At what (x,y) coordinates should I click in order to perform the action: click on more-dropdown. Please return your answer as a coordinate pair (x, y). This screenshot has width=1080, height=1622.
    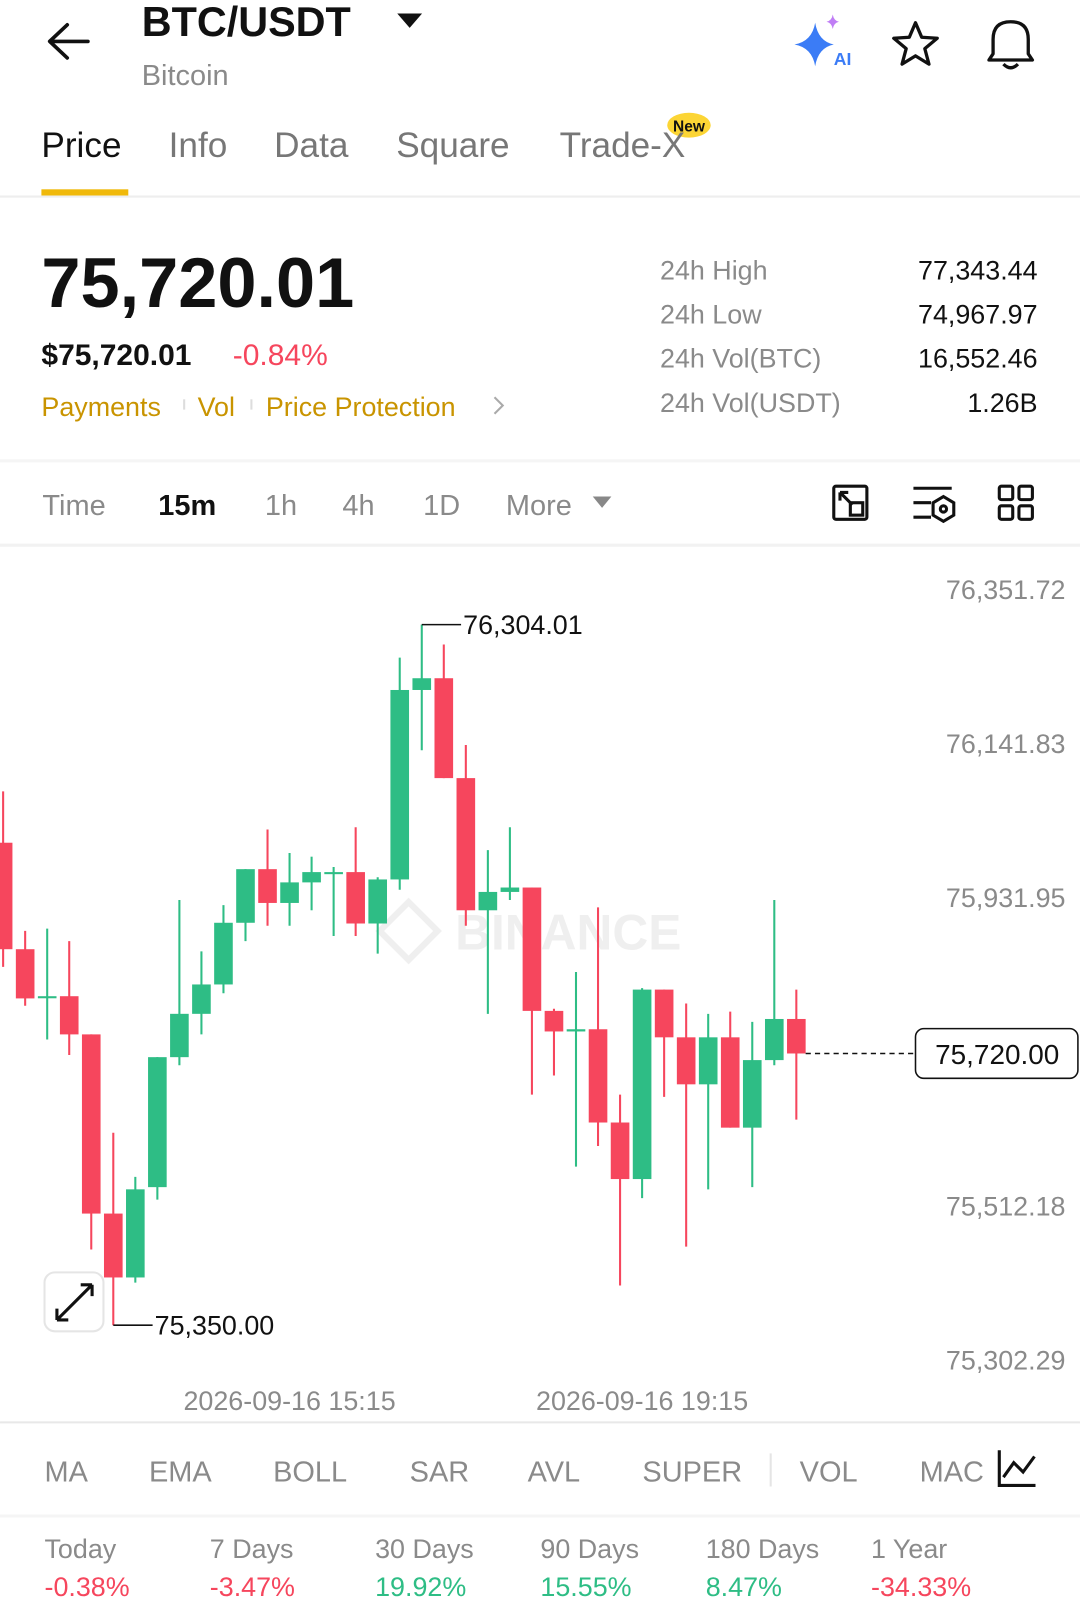
    Looking at the image, I should click on (602, 502).